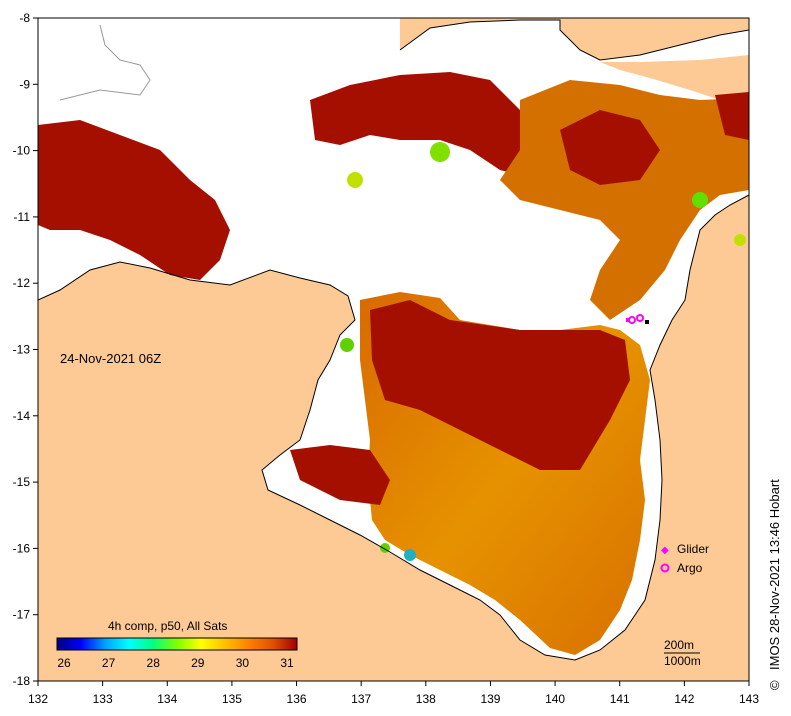  Describe the element at coordinates (435, 126) in the screenshot. I see `sst-north-hot-central` at that location.